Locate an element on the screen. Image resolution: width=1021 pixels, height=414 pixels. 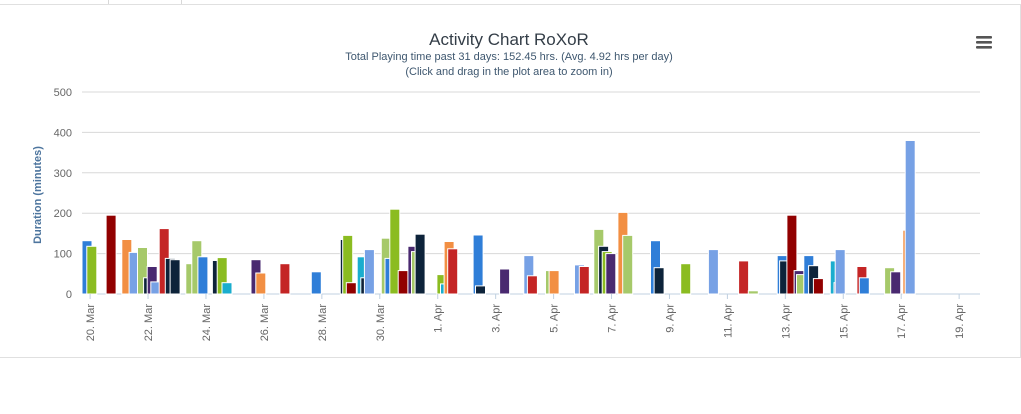
x-tick-label: 11. Apr is located at coordinates (728, 321).